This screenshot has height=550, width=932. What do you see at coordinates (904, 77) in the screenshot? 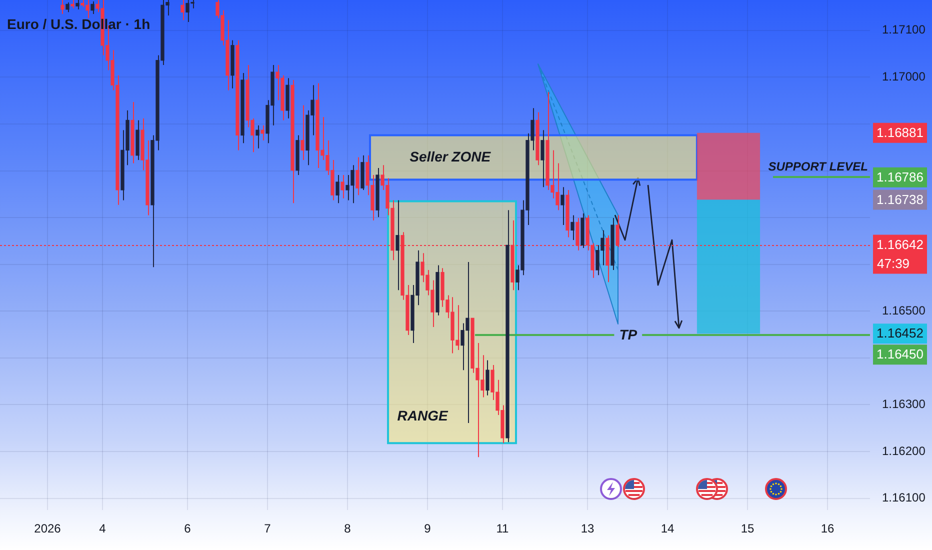
I see `y-tick-label: 1.17000` at bounding box center [904, 77].